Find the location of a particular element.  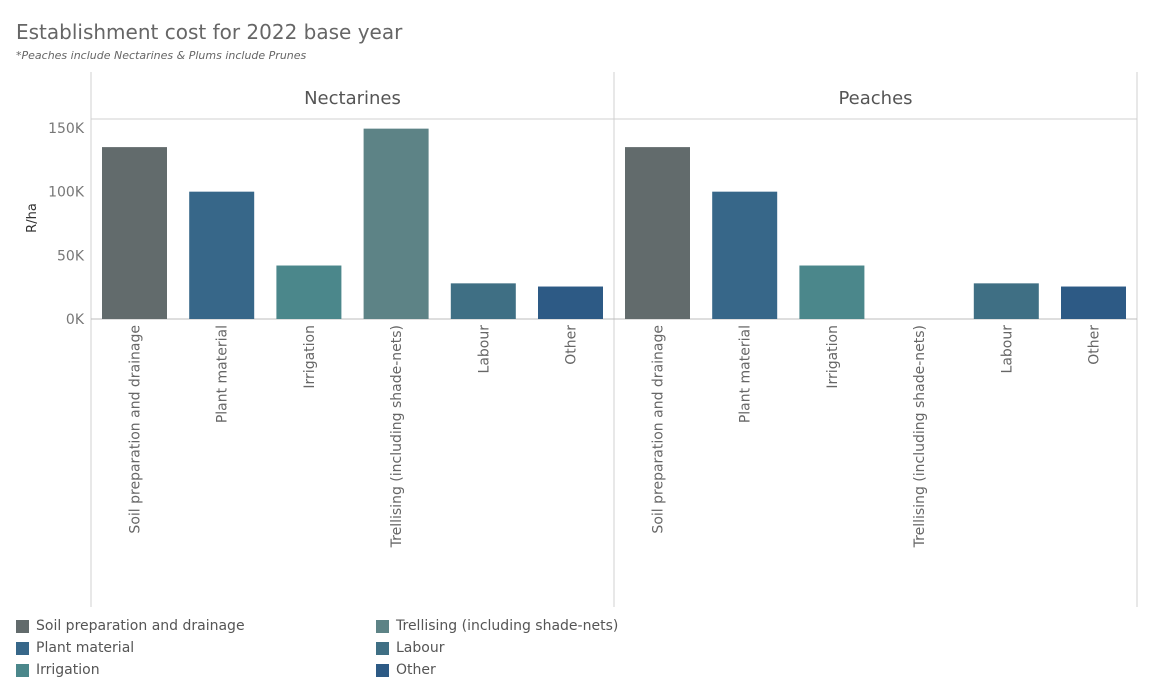

bar-peaches-labour is located at coordinates (1006, 301).